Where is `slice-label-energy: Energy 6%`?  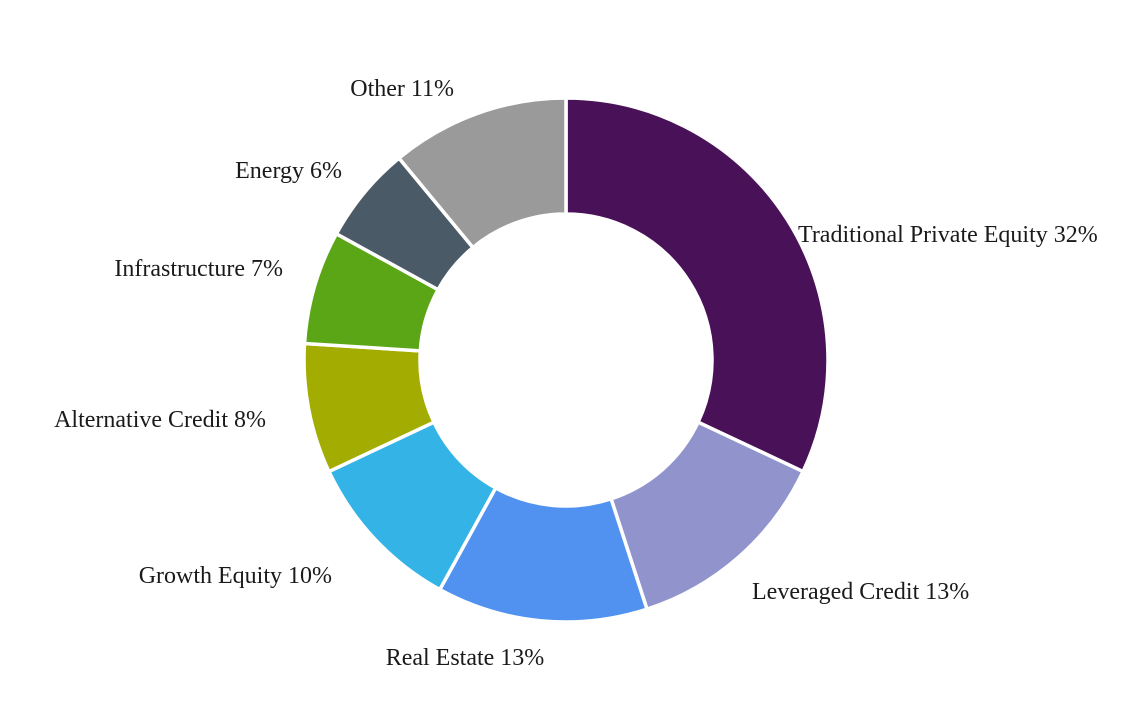 slice-label-energy: Energy 6% is located at coordinates (288, 171).